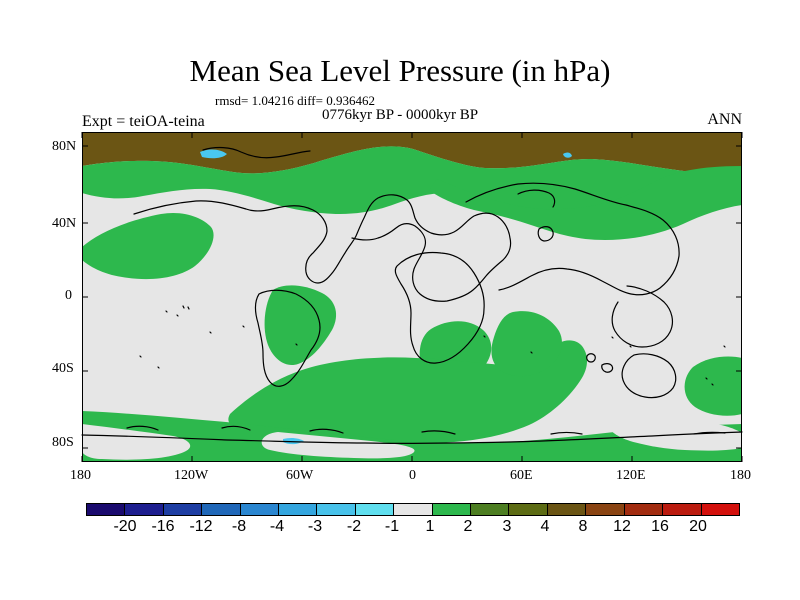  I want to click on south-gray-band-left, so click(136, 442).